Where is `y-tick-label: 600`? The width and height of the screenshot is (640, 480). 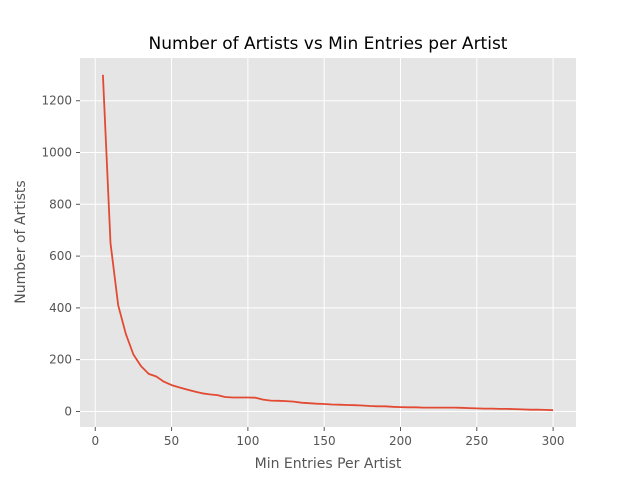 y-tick-label: 600 is located at coordinates (60, 256).